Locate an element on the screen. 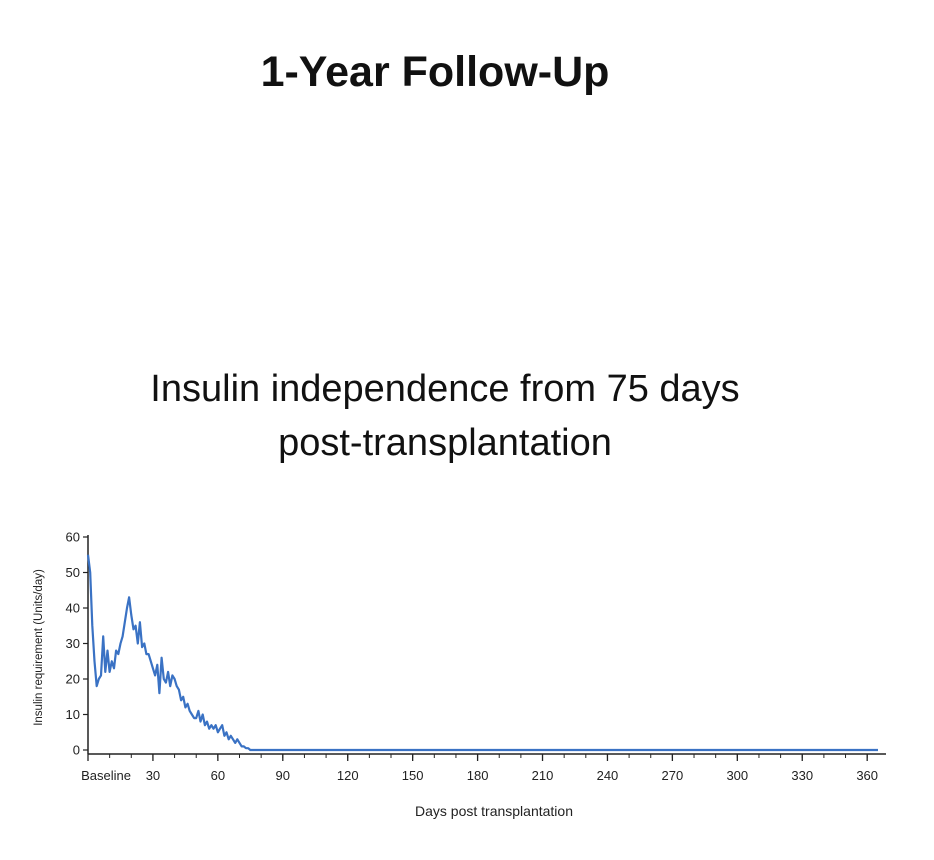 This screenshot has height=860, width=934. x-tick-label: 180 is located at coordinates (478, 775).